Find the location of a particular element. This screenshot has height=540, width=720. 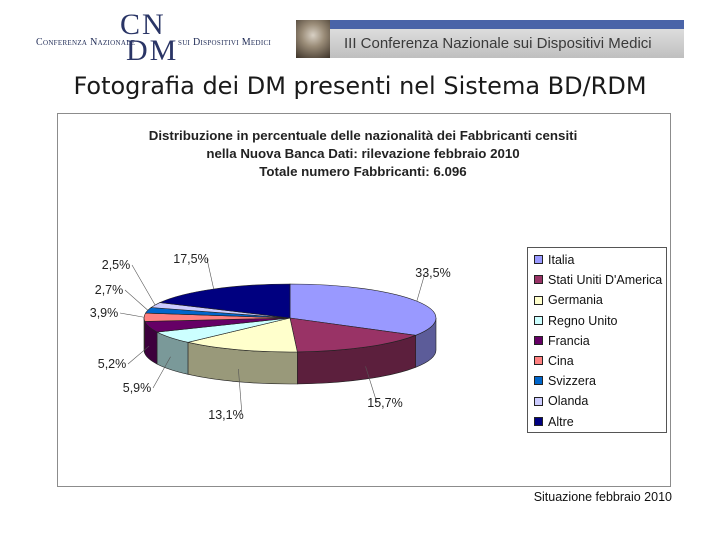

logo-left-text: Conferenza Nazionale is located at coordinates (86, 42).